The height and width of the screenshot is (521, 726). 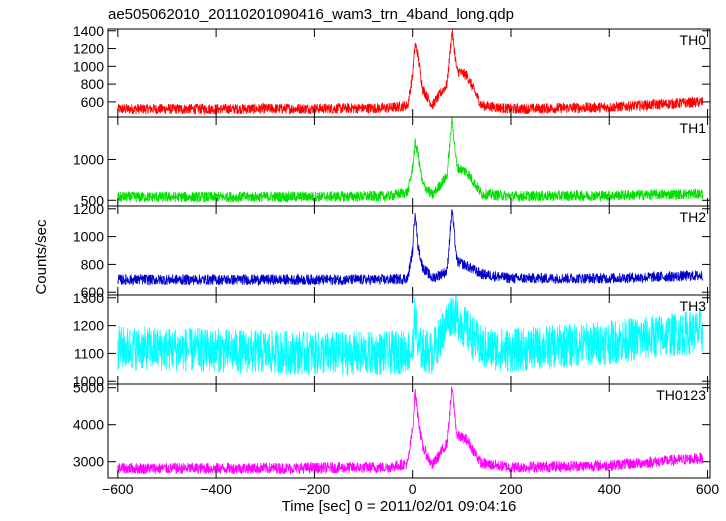 What do you see at coordinates (410, 335) in the screenshot?
I see `series-line-th3` at bounding box center [410, 335].